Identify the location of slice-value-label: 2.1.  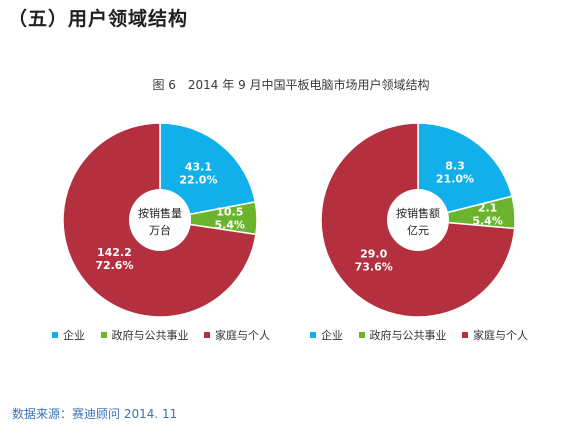
(488, 207).